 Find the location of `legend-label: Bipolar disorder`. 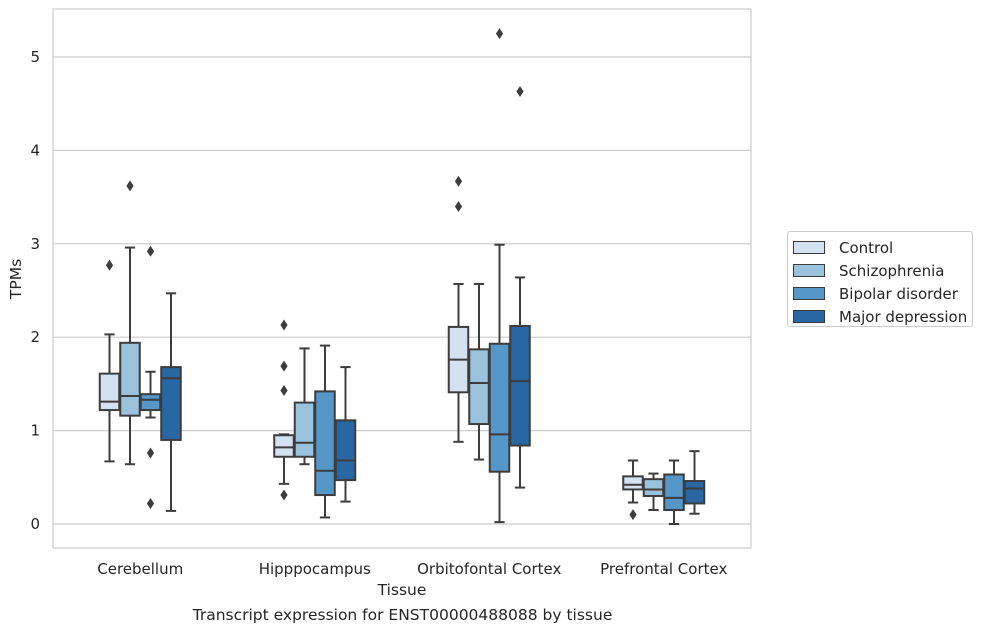

legend-label: Bipolar disorder is located at coordinates (898, 293).